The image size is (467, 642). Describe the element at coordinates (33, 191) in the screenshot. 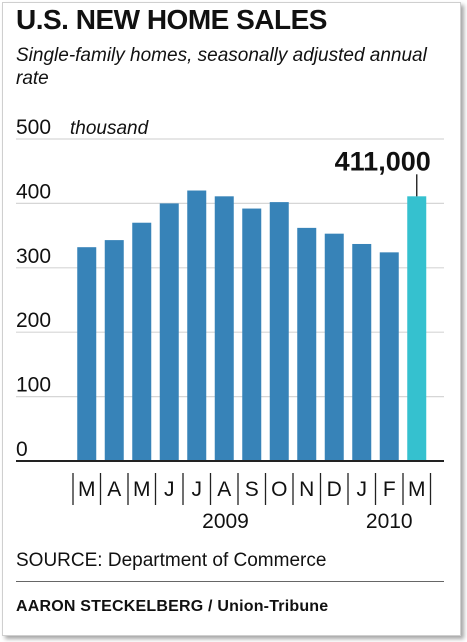

I see `y-tick-label: 400` at that location.